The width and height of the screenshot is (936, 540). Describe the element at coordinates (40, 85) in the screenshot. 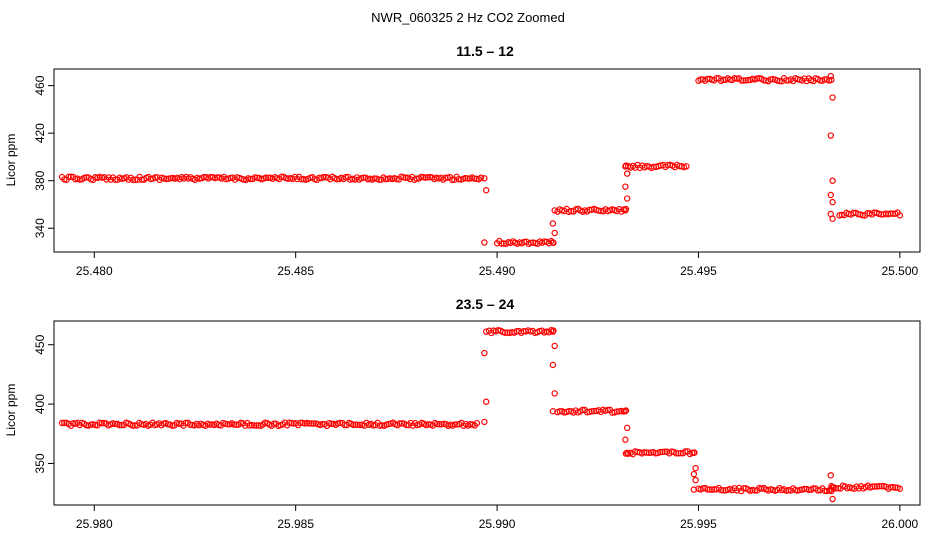

I see `panel-1-y-tick-label: 460` at that location.